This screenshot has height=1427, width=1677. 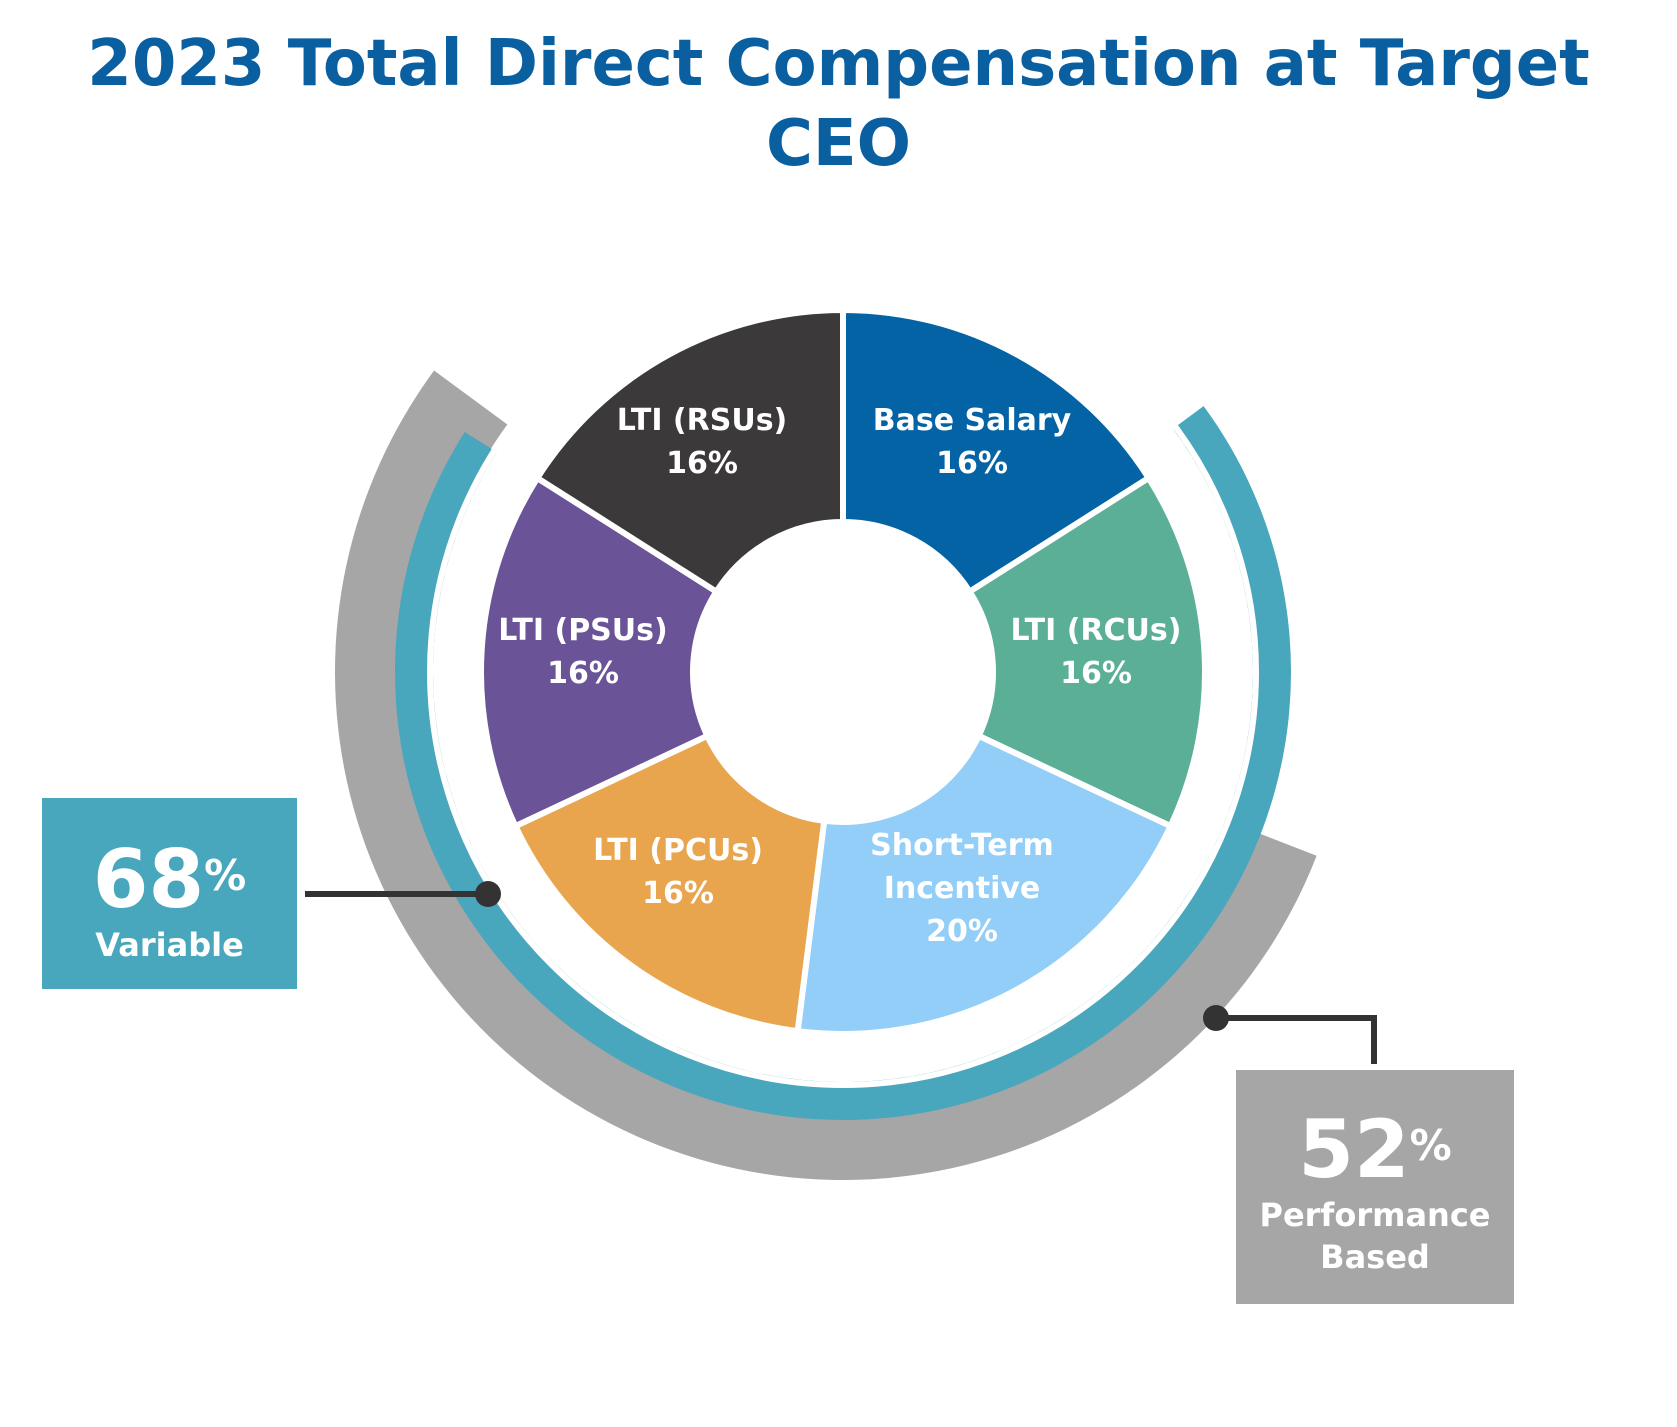 What do you see at coordinates (599, 652) in the screenshot?
I see `slice-lti-psus` at bounding box center [599, 652].